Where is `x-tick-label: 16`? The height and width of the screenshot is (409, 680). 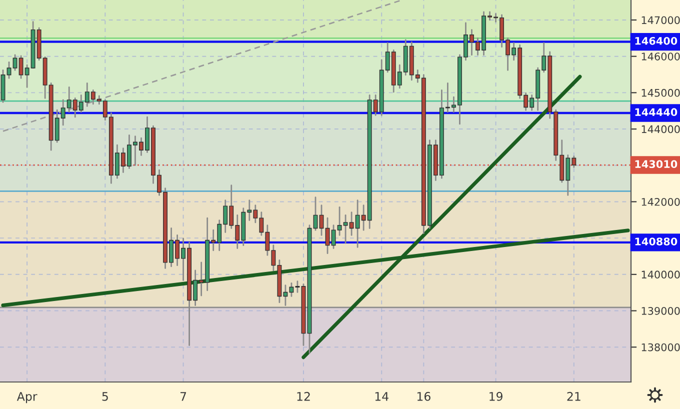
x-tick-label: 16 is located at coordinates (423, 396).